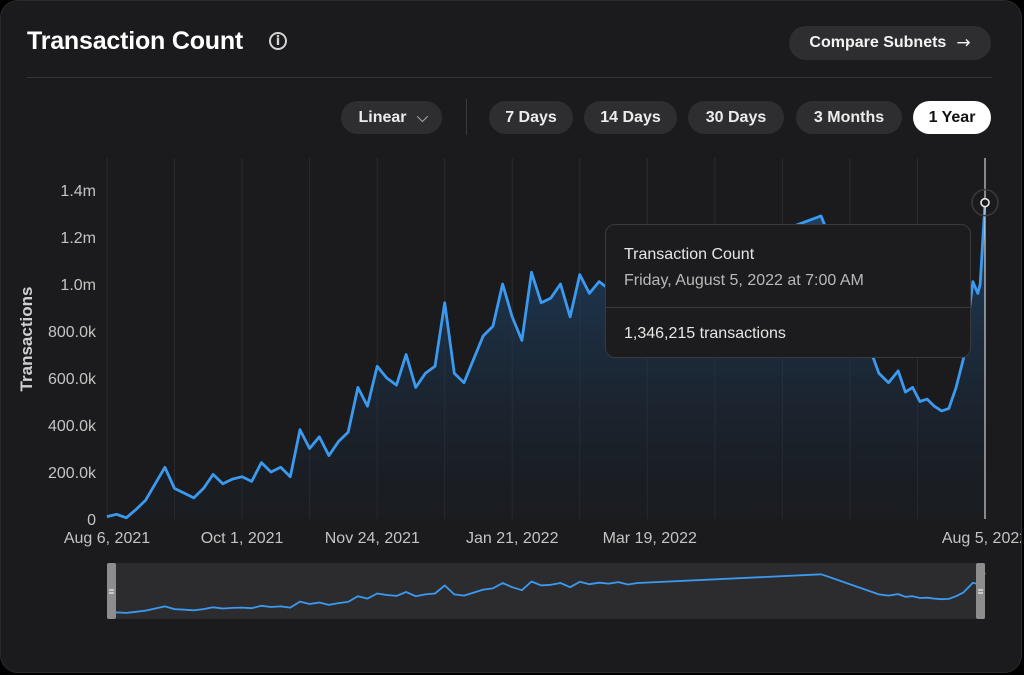  What do you see at coordinates (72, 356) in the screenshot?
I see `y-axis-ticks: 0 200.0k 400.0k 600.0k 800.0k 1.0m 1.2m 1.4m` at bounding box center [72, 356].